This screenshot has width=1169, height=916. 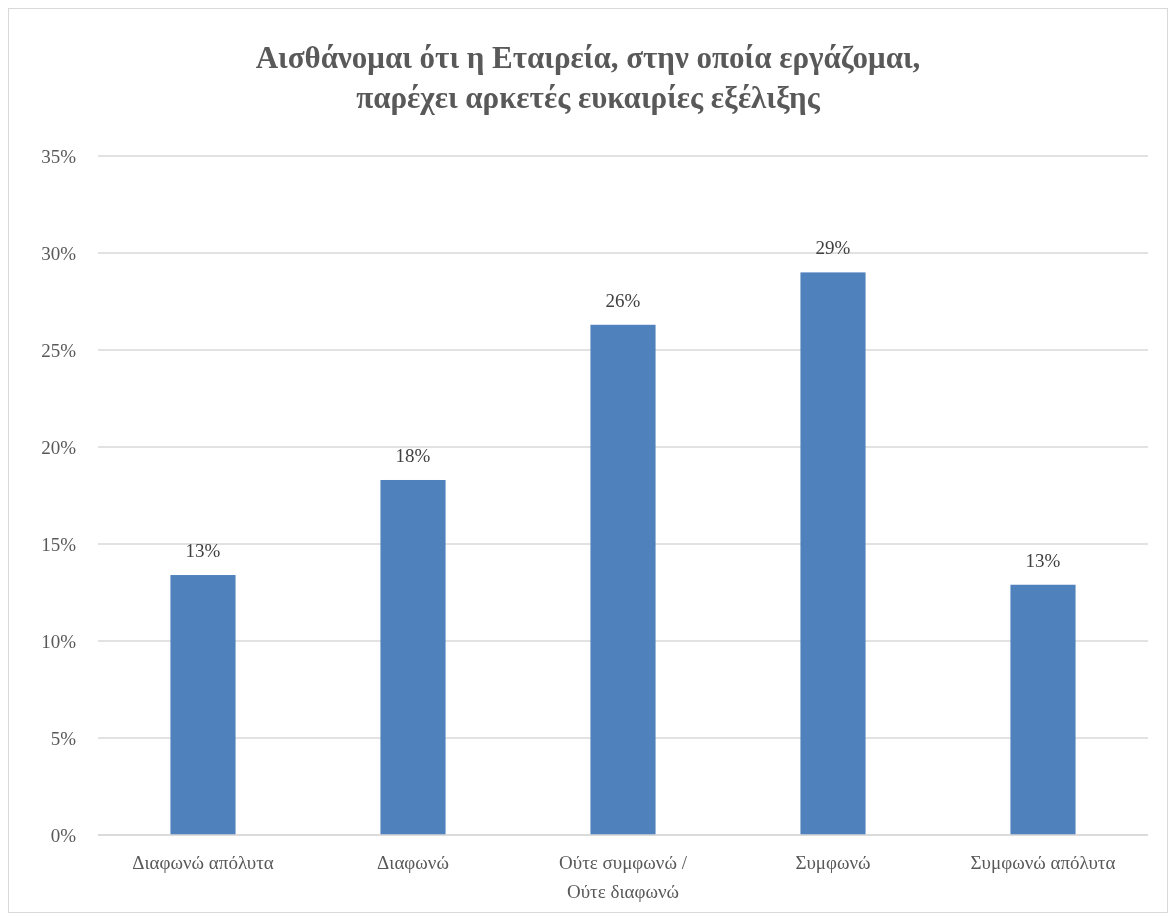 I want to click on y-tick-label: 25%, so click(x=59, y=350).